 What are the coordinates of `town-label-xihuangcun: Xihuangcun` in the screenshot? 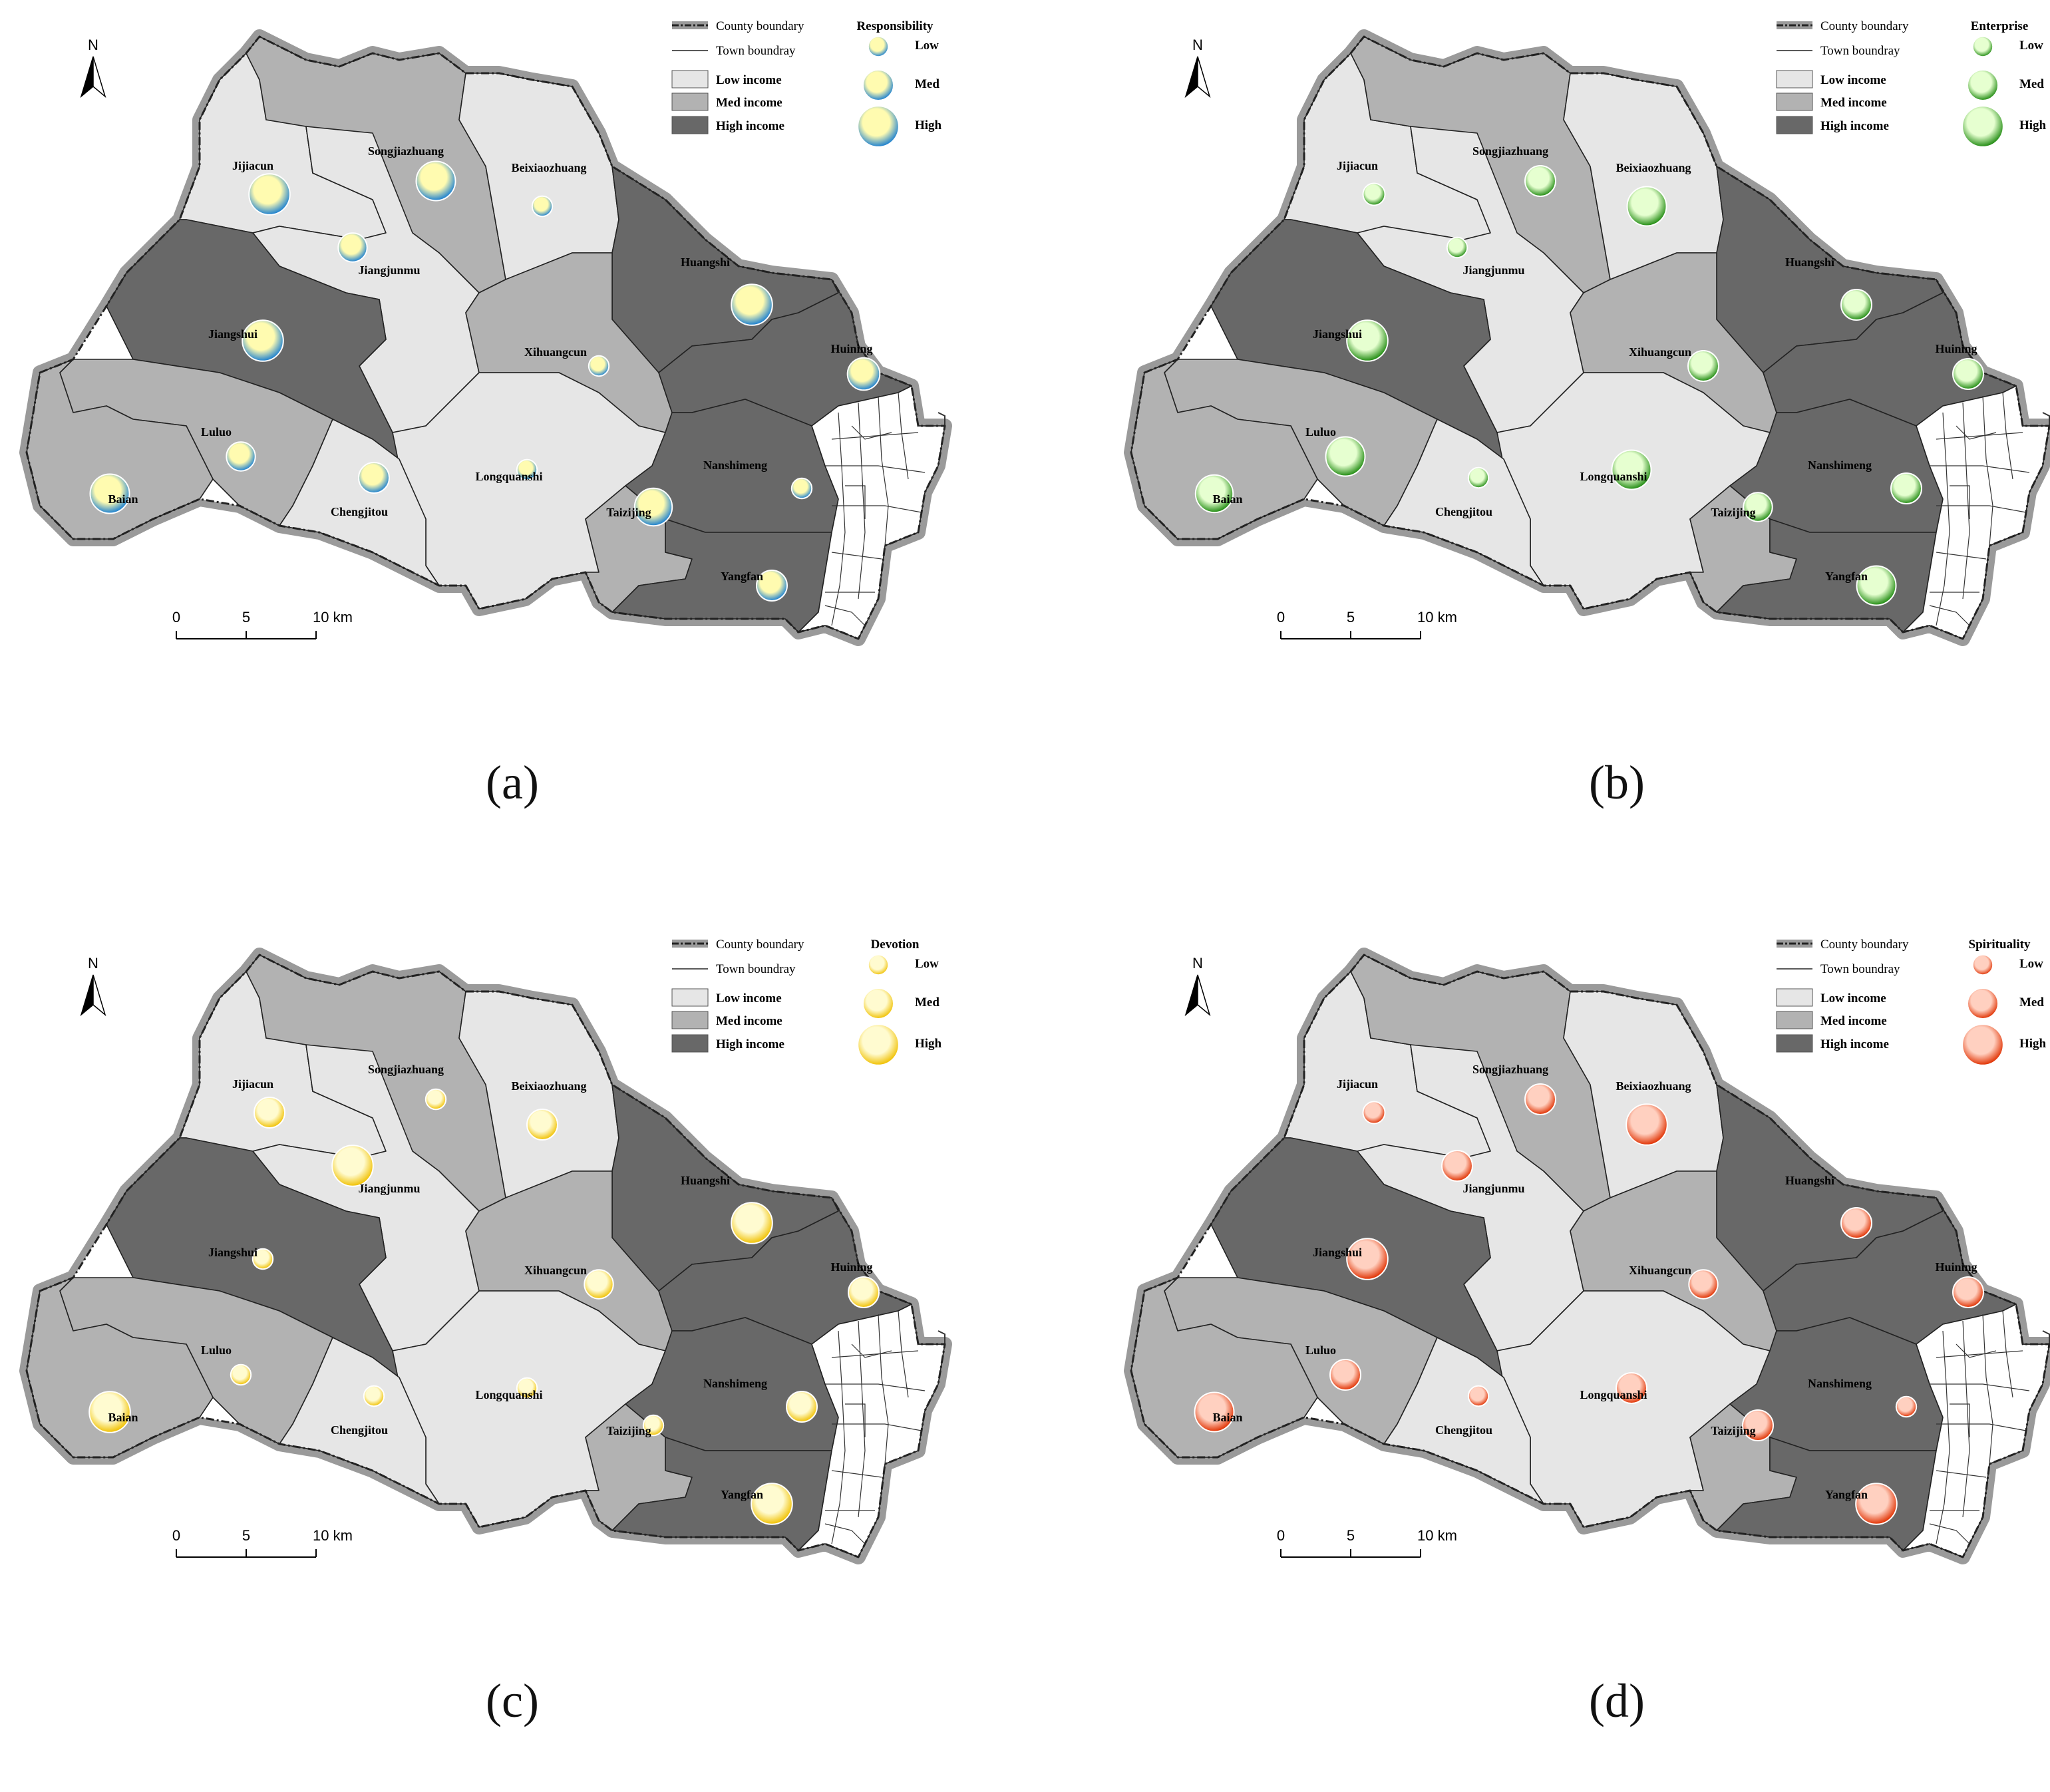 It's located at (555, 1270).